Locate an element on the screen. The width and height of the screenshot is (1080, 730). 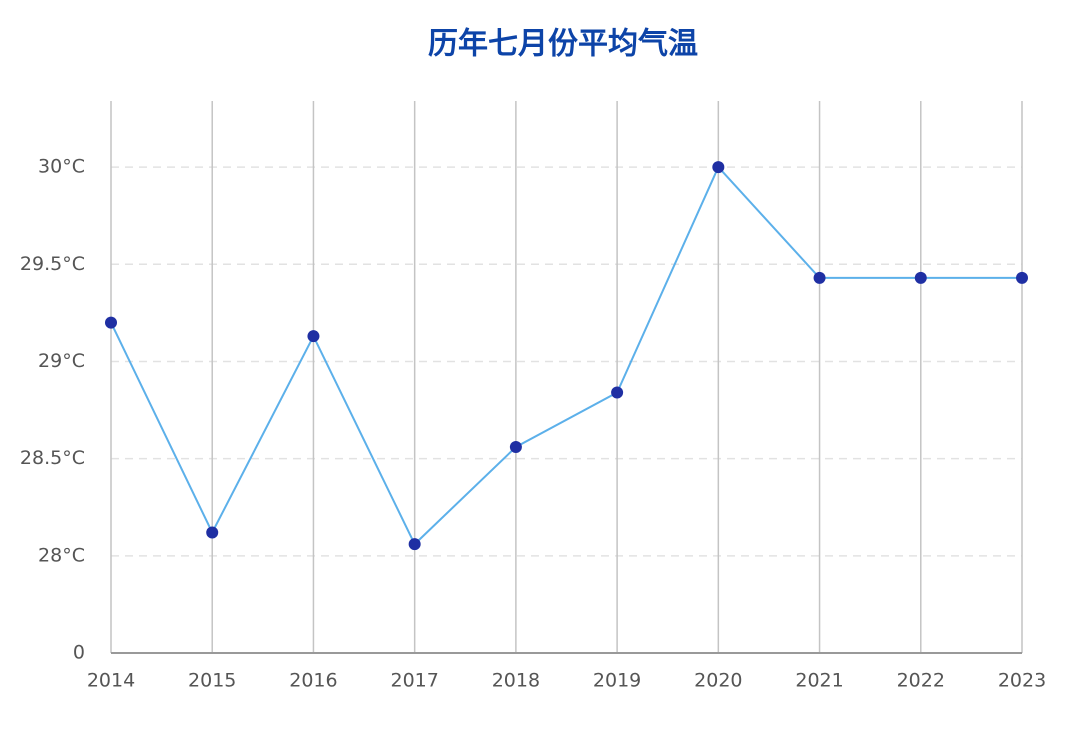
x-tick-label: 2020 is located at coordinates (718, 681).